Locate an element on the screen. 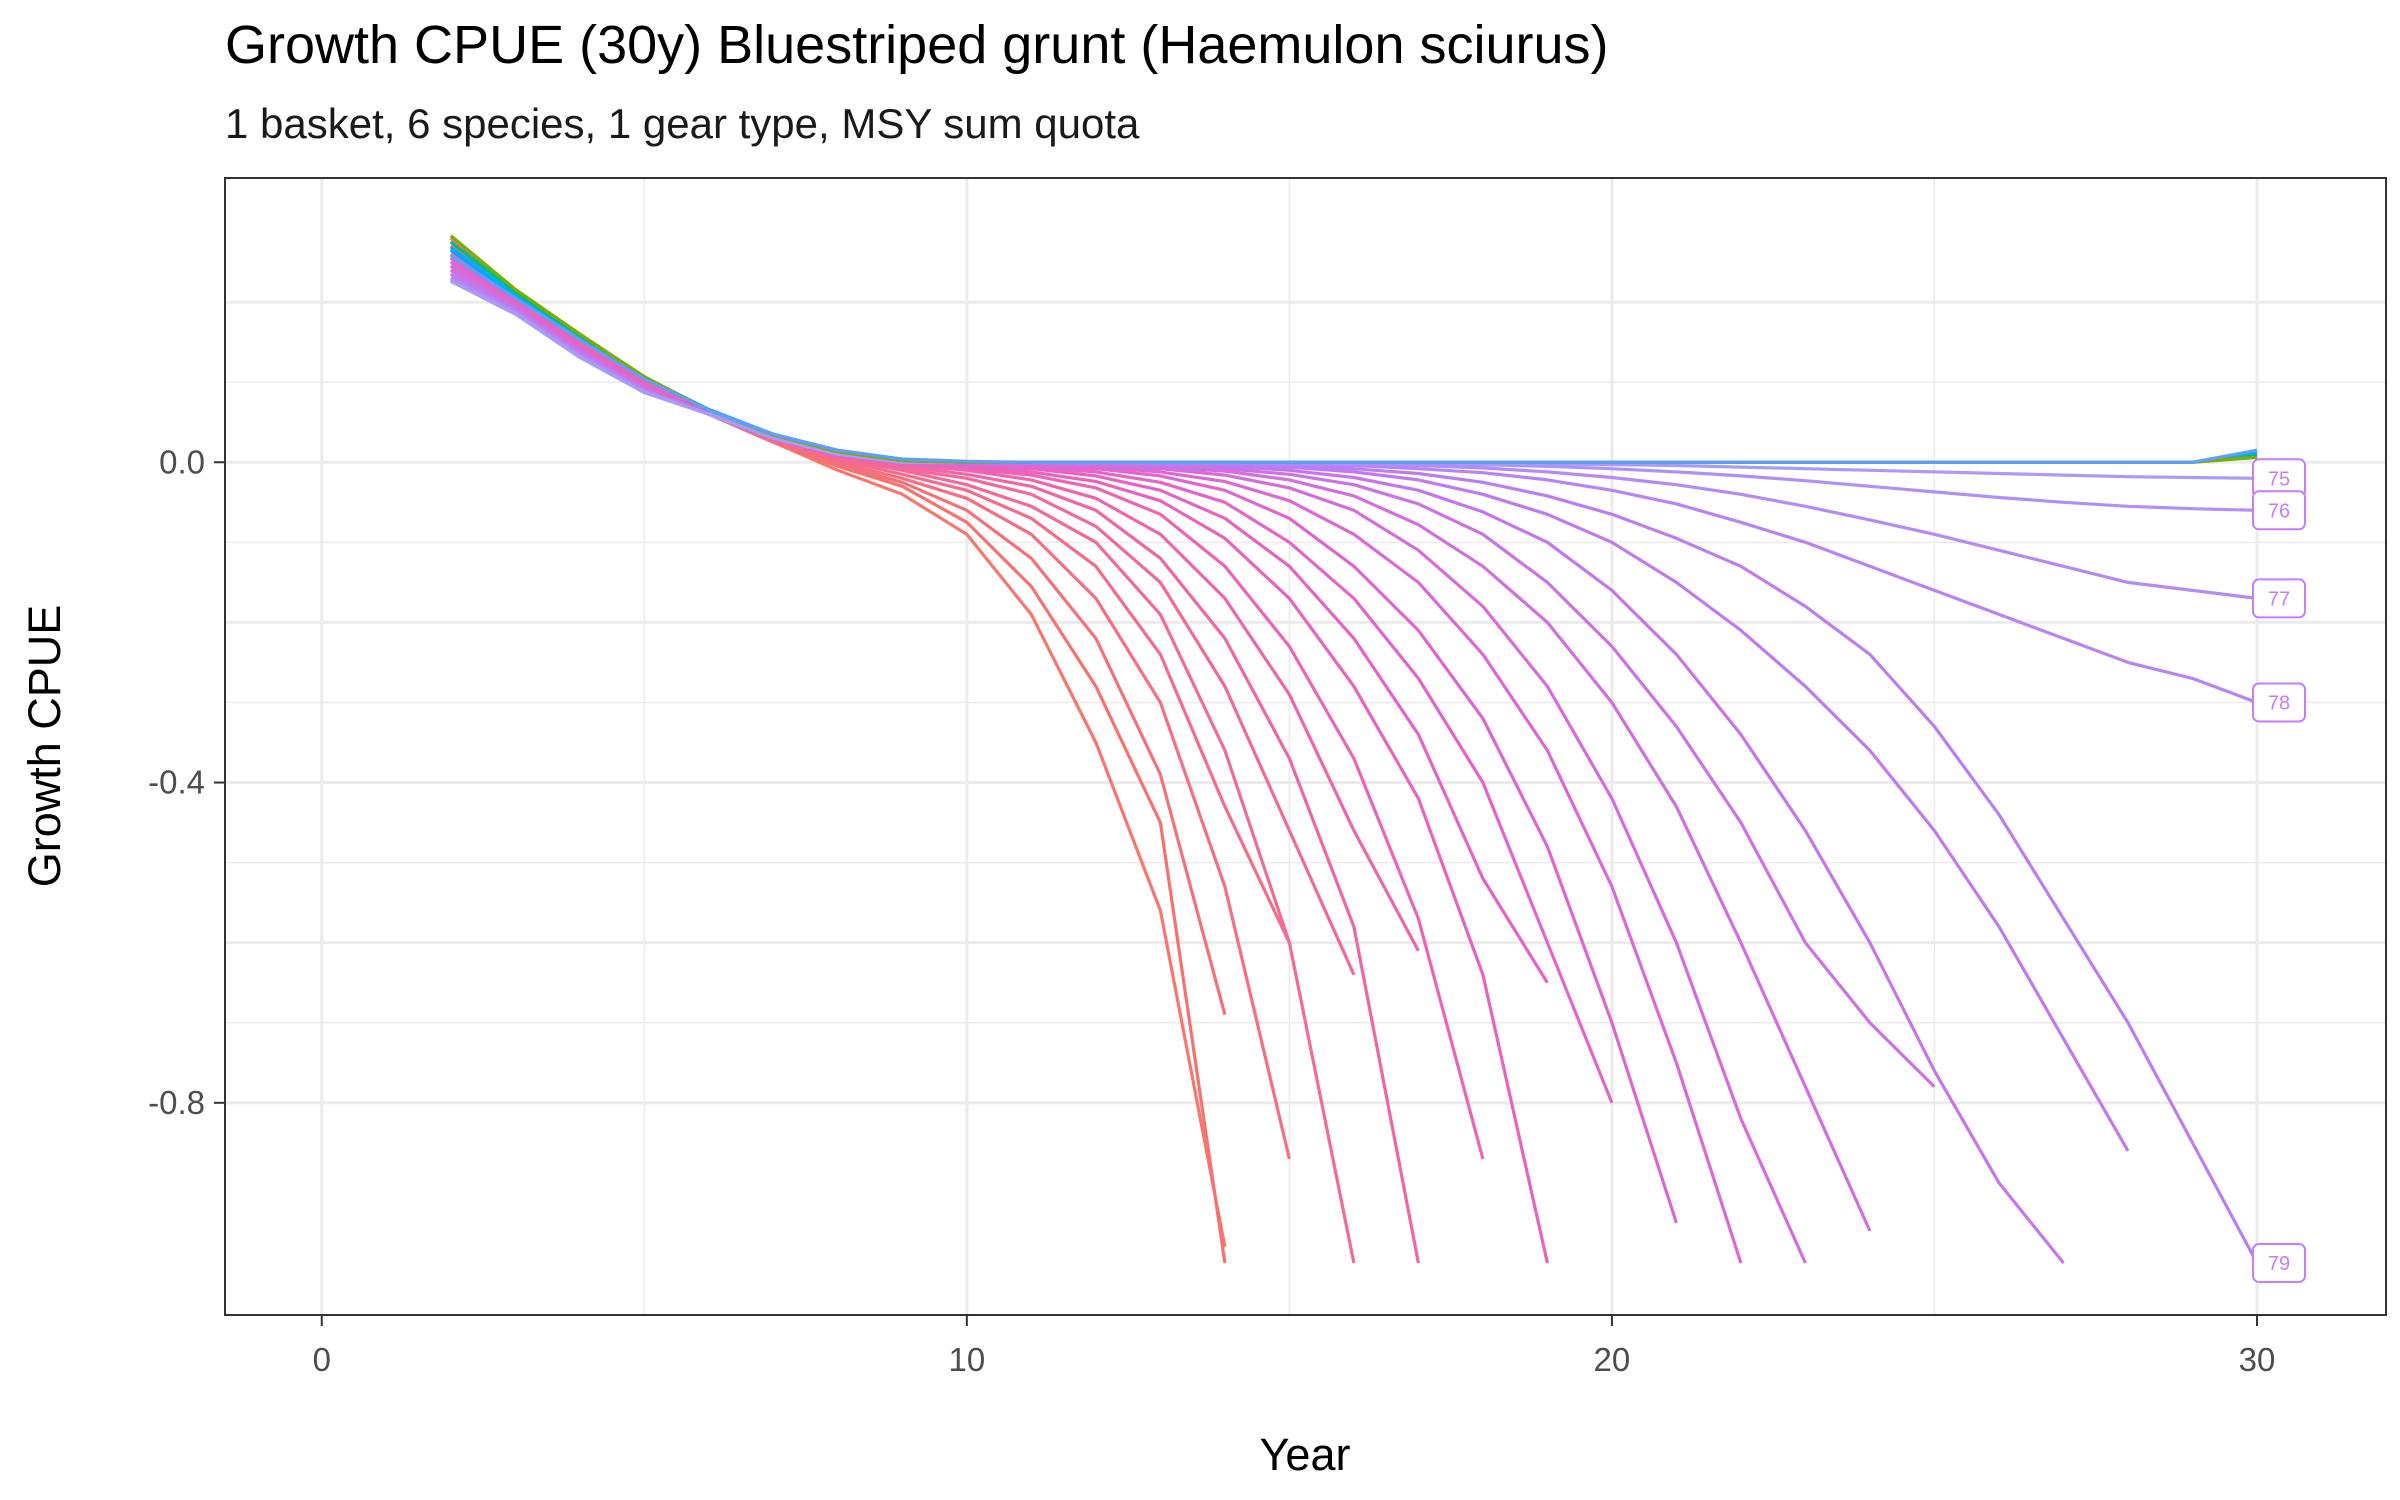  y-tick-label: -0.4 is located at coordinates (176, 782).